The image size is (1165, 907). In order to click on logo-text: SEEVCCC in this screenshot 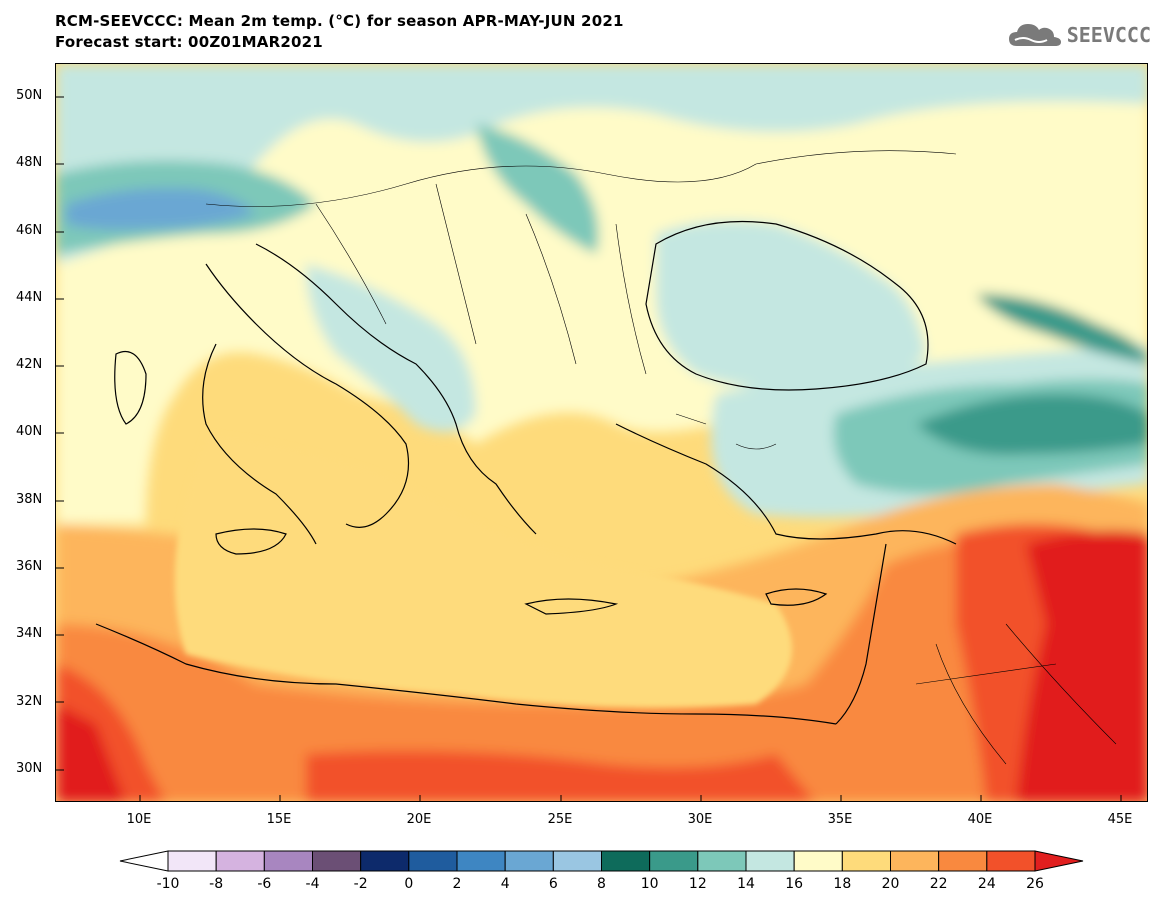, I will do `click(1108, 35)`.